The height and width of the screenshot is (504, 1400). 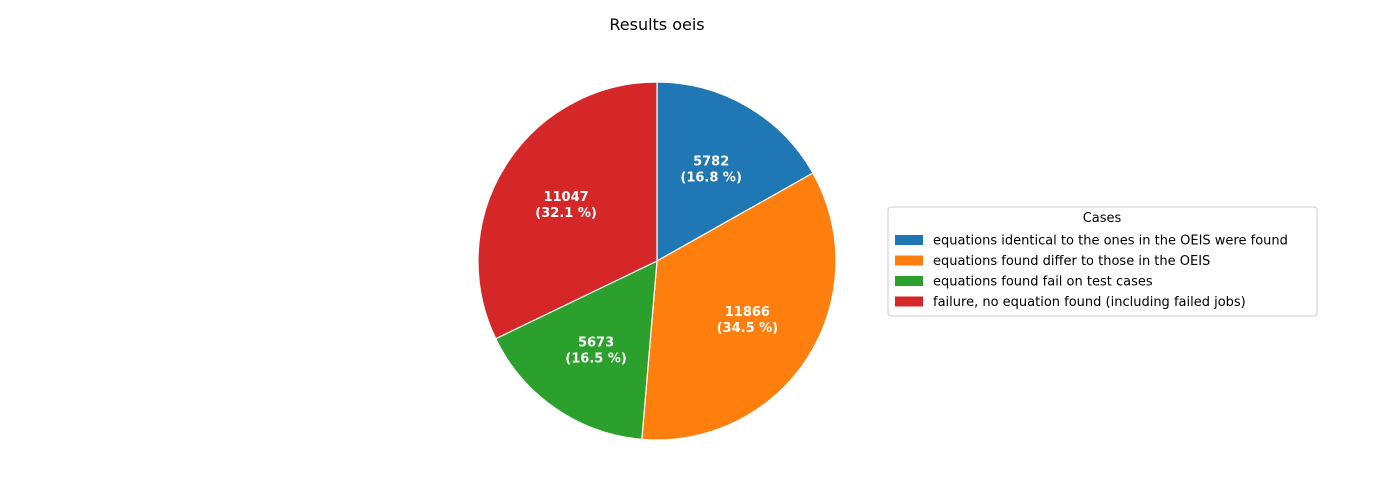 I want to click on slice-label: 11047 (32.1 %), so click(x=566, y=205).